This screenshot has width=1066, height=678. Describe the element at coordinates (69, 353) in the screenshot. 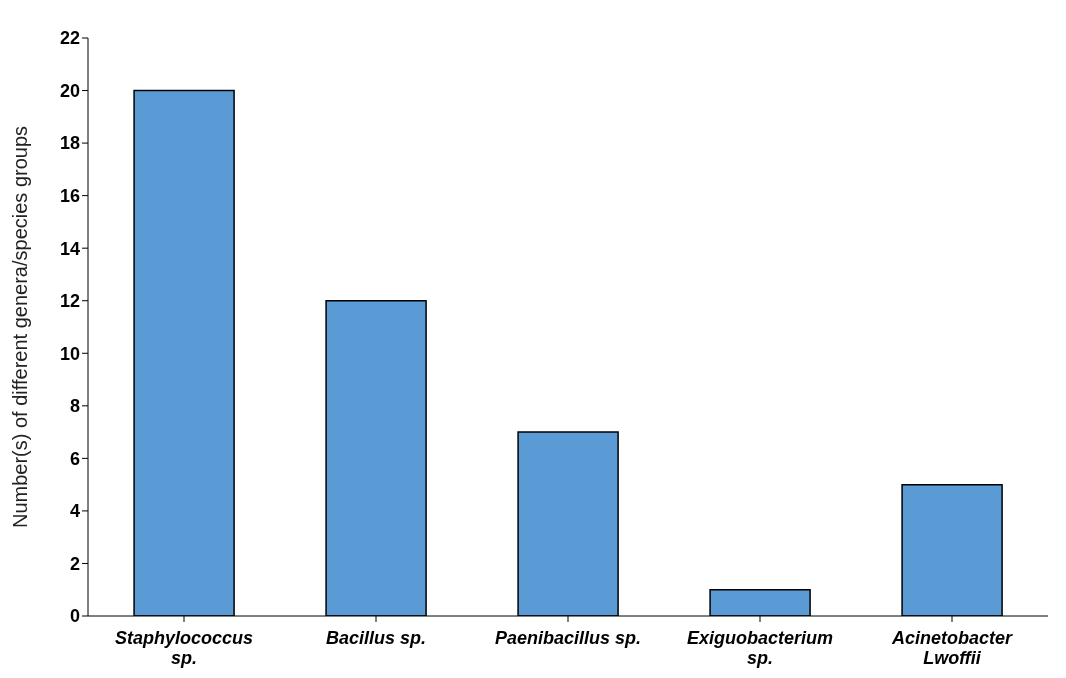

I see `y-tick-label: 10` at that location.